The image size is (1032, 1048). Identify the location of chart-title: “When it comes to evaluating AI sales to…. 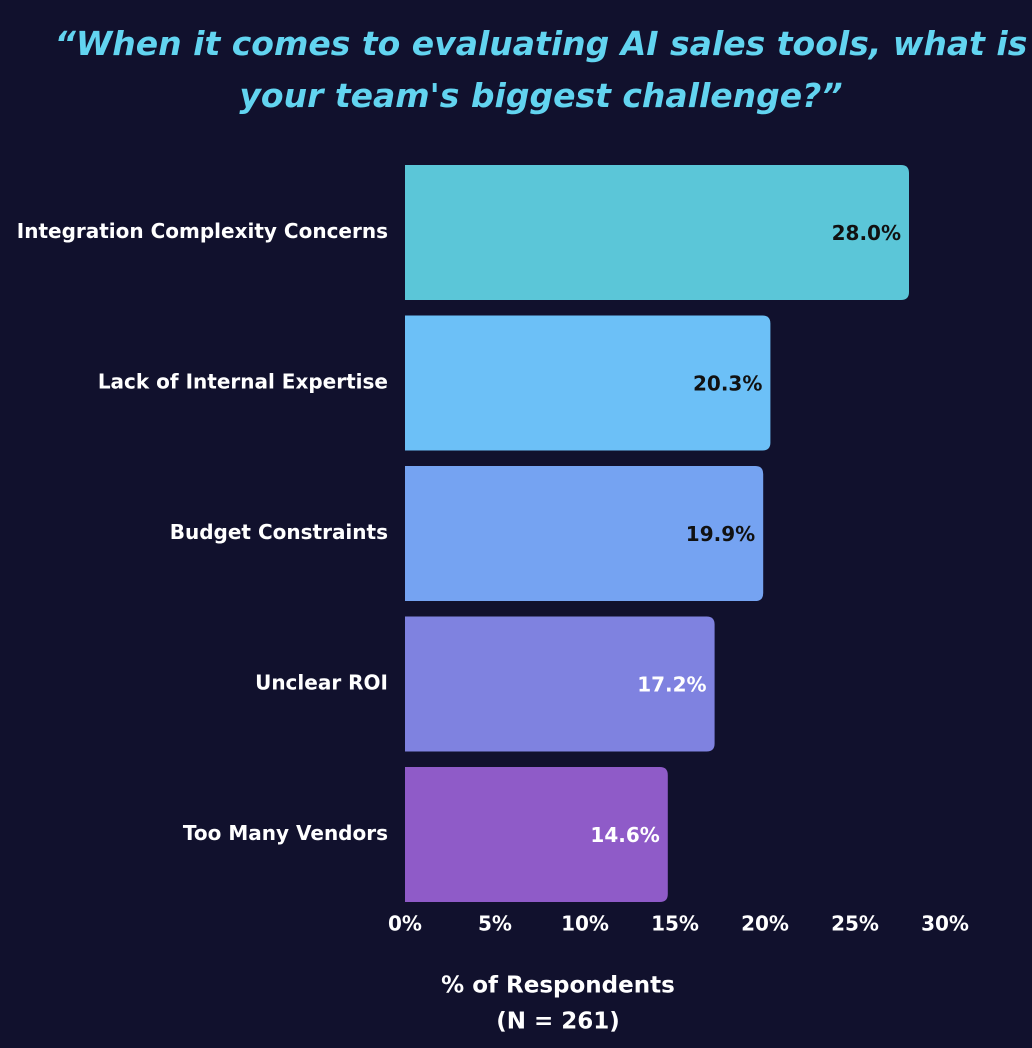
(541, 69).